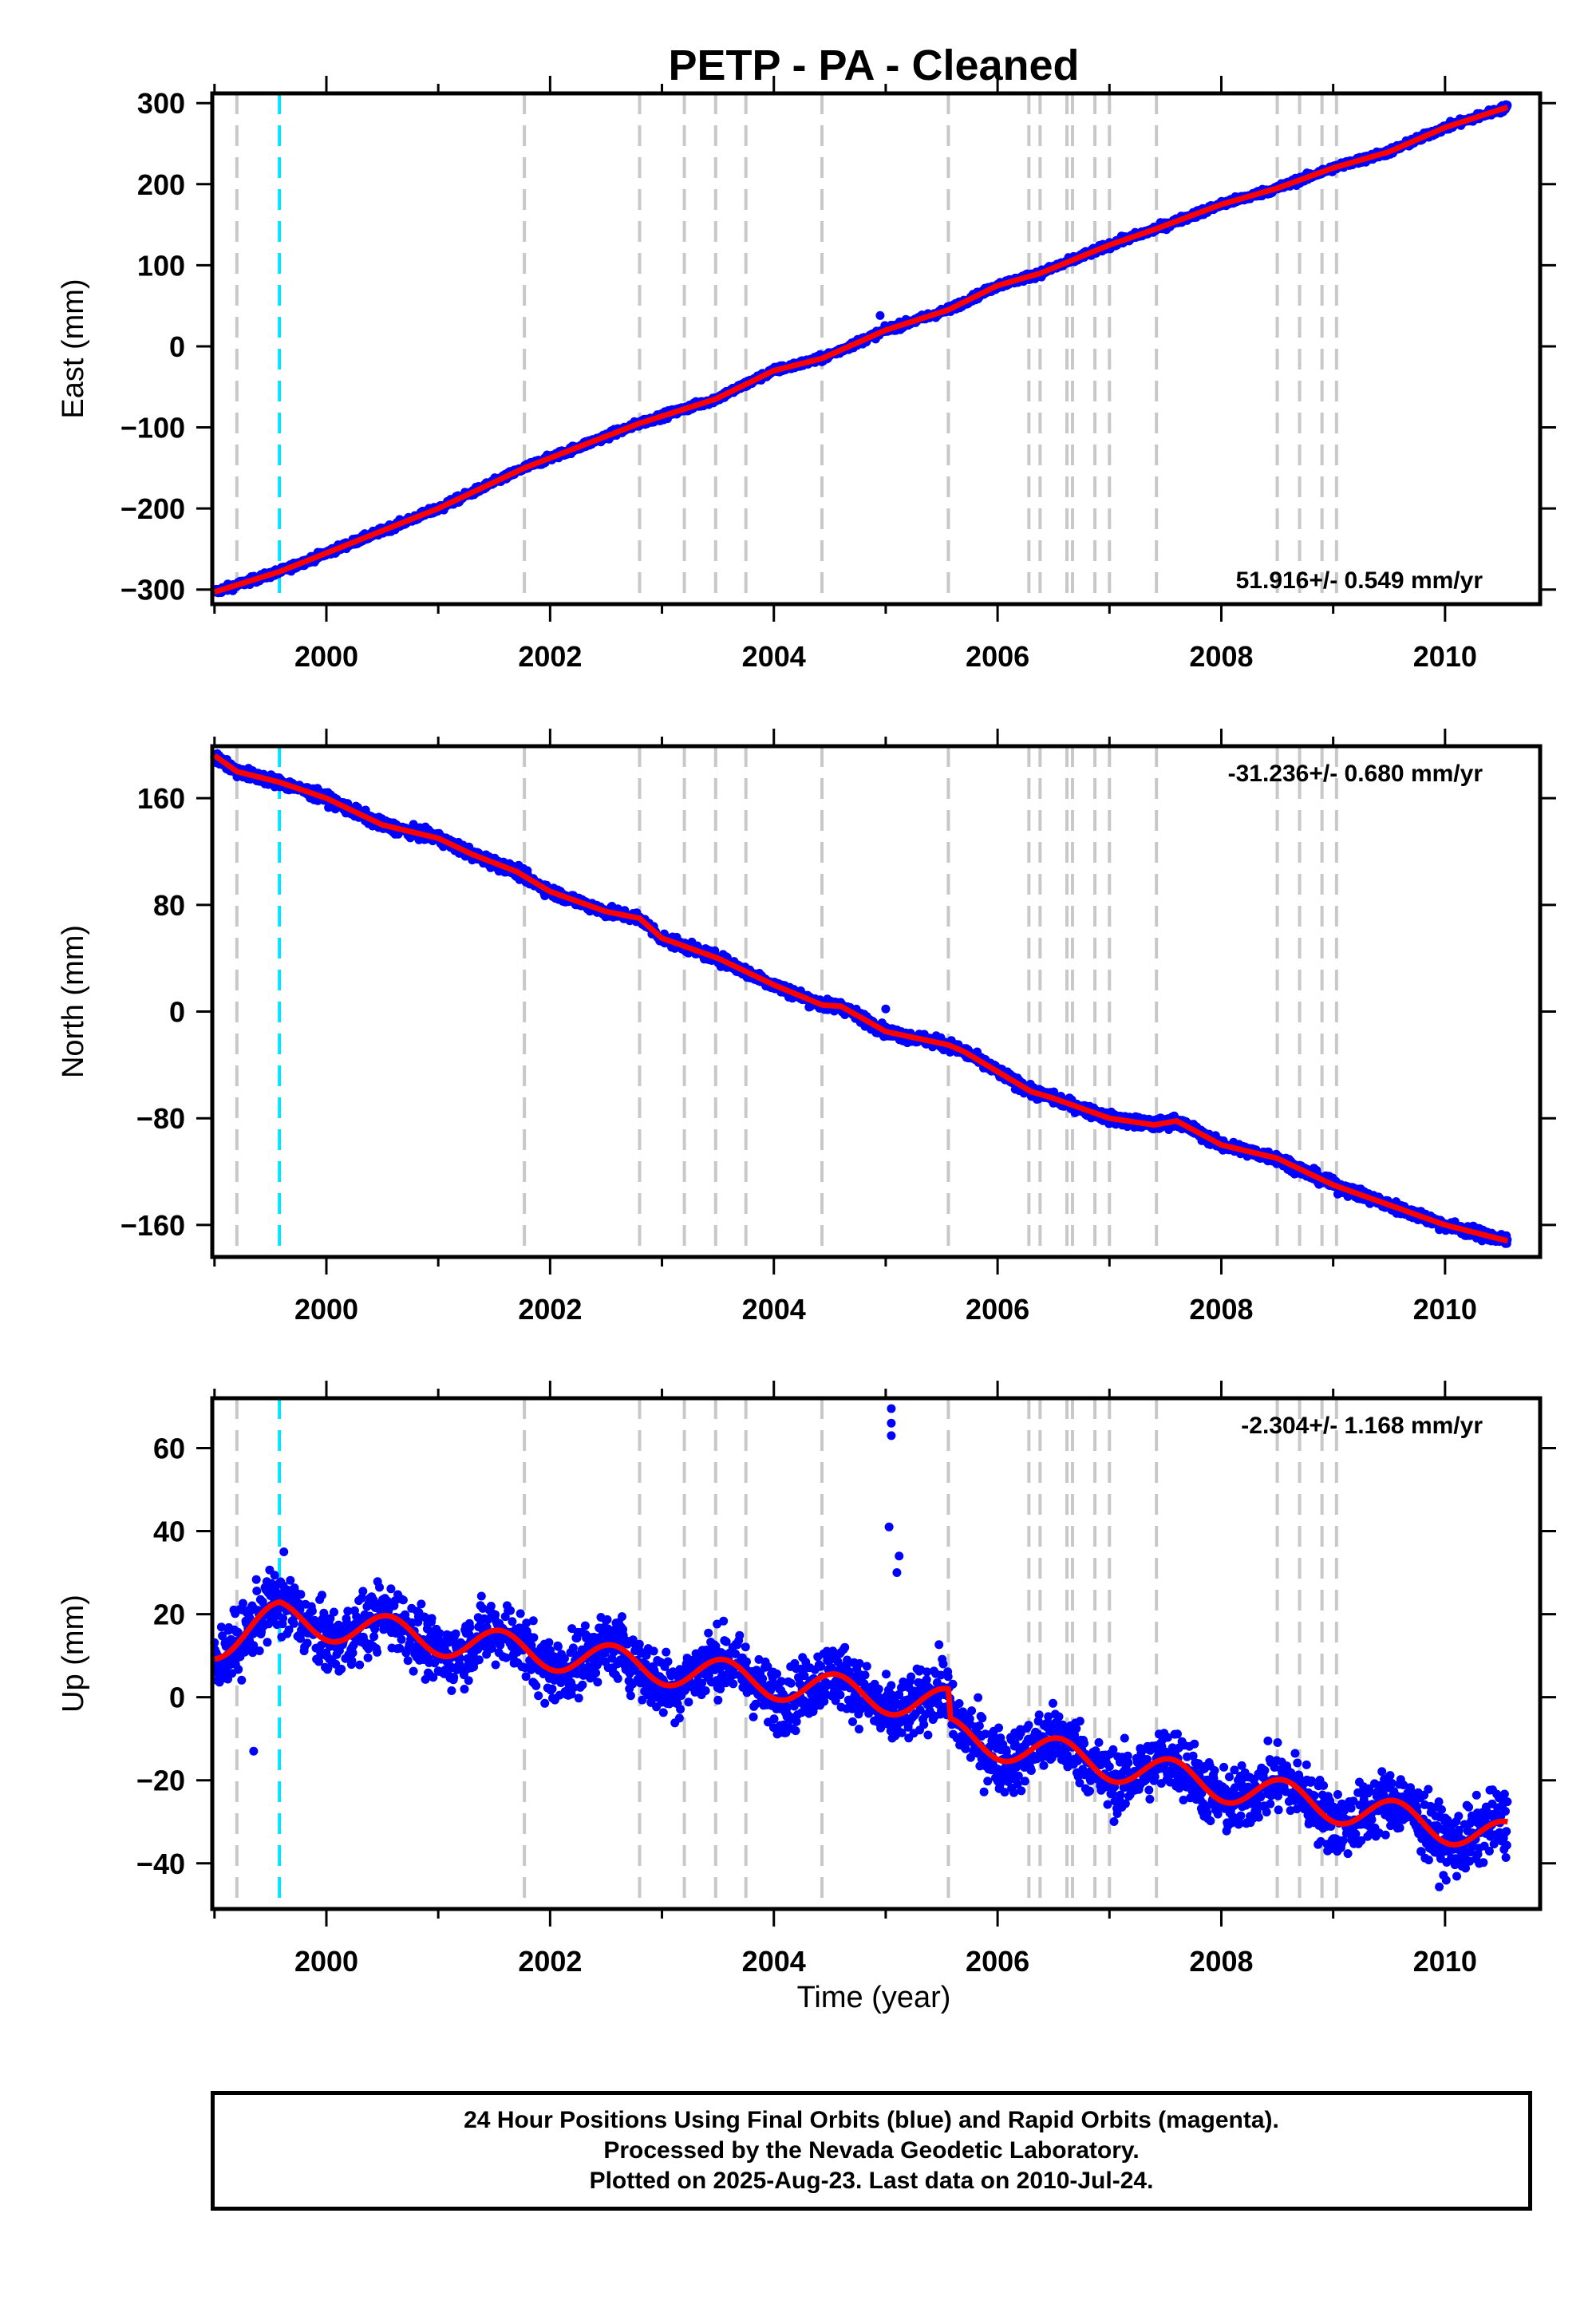 The width and height of the screenshot is (1596, 2316). Describe the element at coordinates (152, 508) in the screenshot. I see `y-tick-label: −200` at that location.